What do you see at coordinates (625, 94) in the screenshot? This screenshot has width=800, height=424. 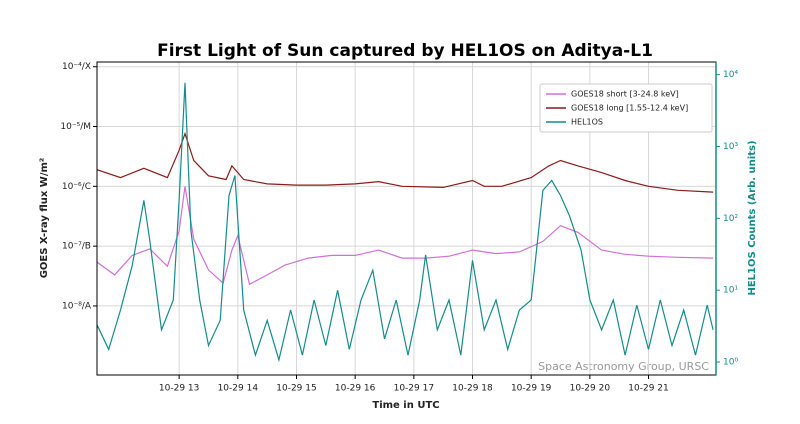 I see `legend-label: GOES18 short [3-24.8 keV]` at bounding box center [625, 94].